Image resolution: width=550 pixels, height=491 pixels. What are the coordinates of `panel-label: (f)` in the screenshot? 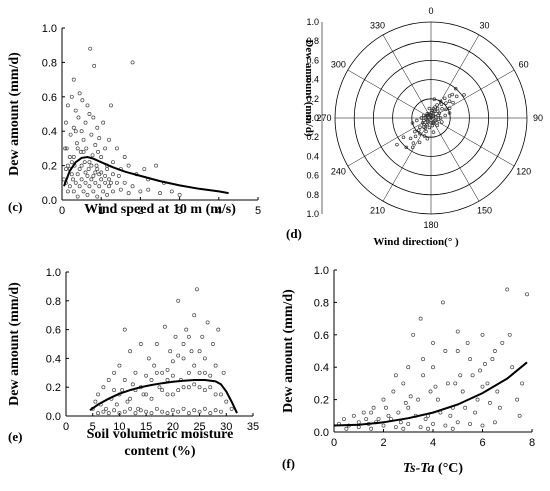 It's located at (288, 463).